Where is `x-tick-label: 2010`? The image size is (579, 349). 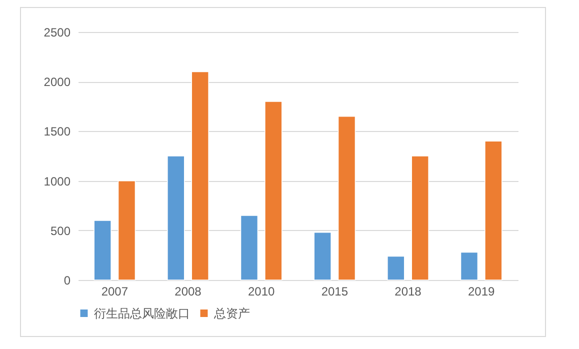 x-tick-label: 2010 is located at coordinates (262, 291).